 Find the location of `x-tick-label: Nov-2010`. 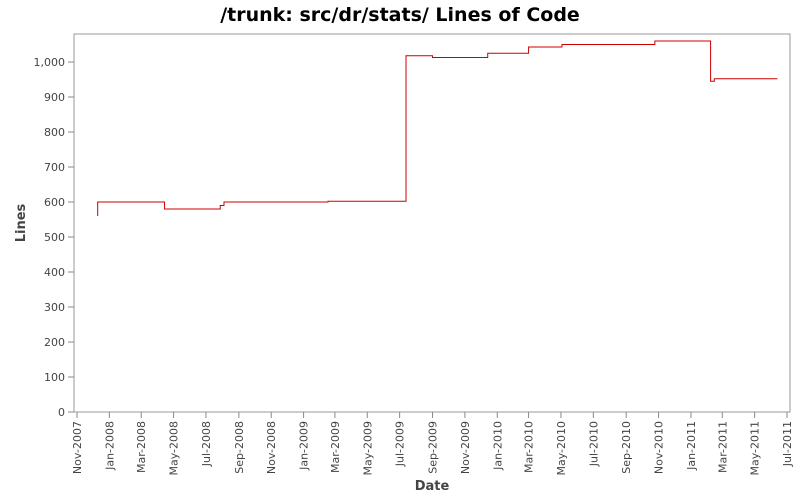

x-tick-label: Nov-2010 is located at coordinates (659, 447).